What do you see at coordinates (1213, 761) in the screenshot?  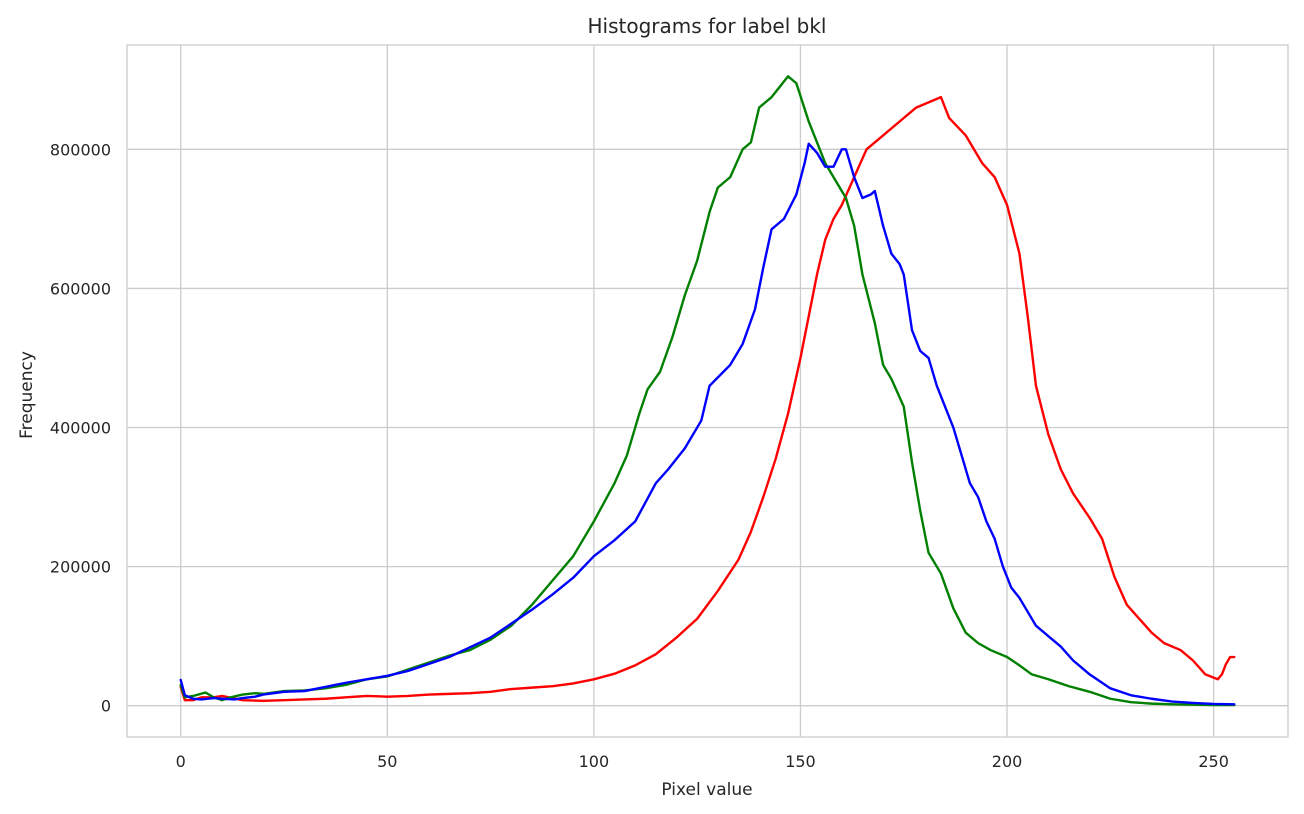 I see `x-tick-label: 250` at bounding box center [1213, 761].